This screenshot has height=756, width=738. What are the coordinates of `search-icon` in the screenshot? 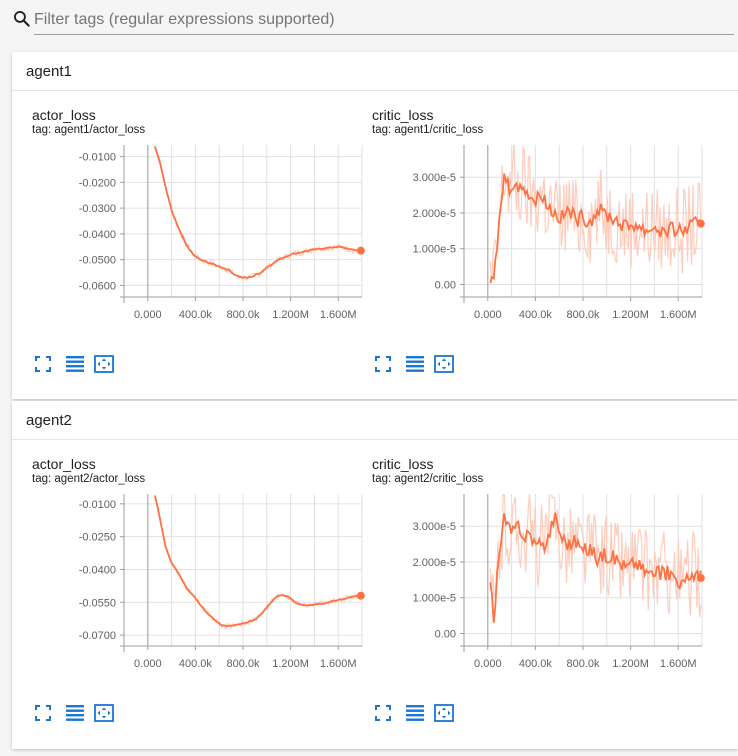 It's located at (22, 19).